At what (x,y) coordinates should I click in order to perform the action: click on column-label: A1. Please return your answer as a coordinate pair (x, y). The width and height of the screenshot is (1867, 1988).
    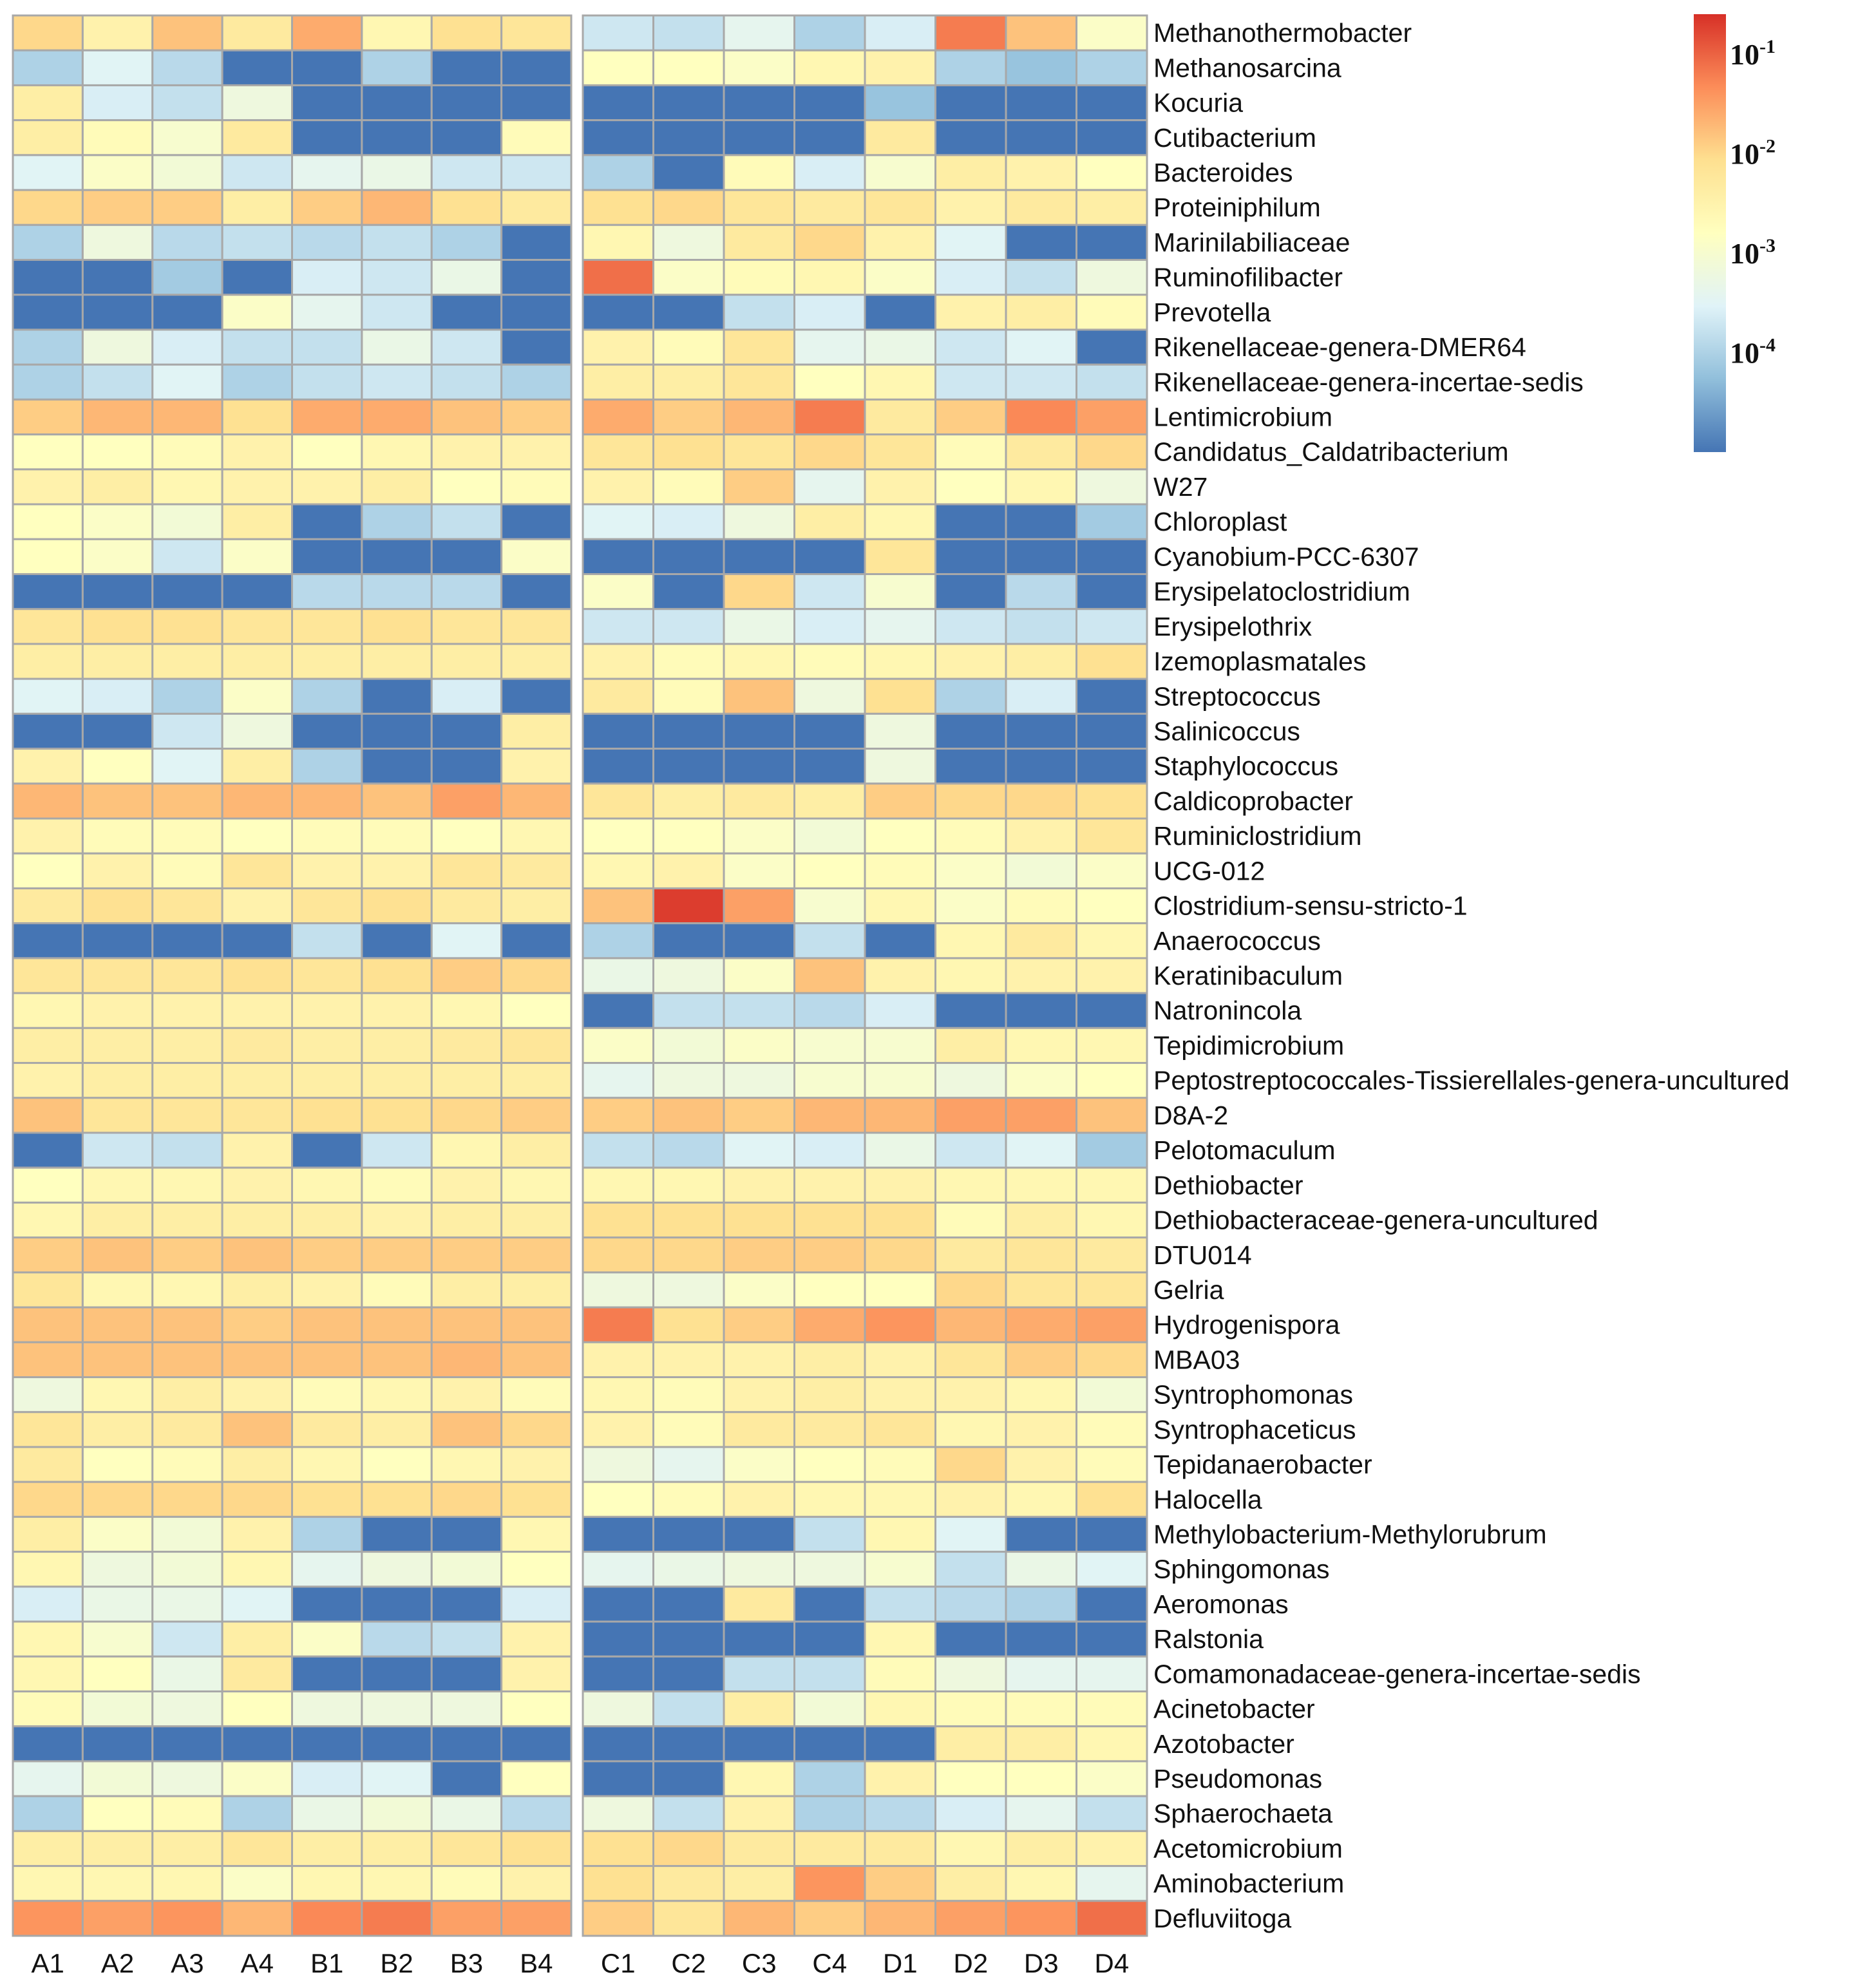
    Looking at the image, I should click on (48, 1963).